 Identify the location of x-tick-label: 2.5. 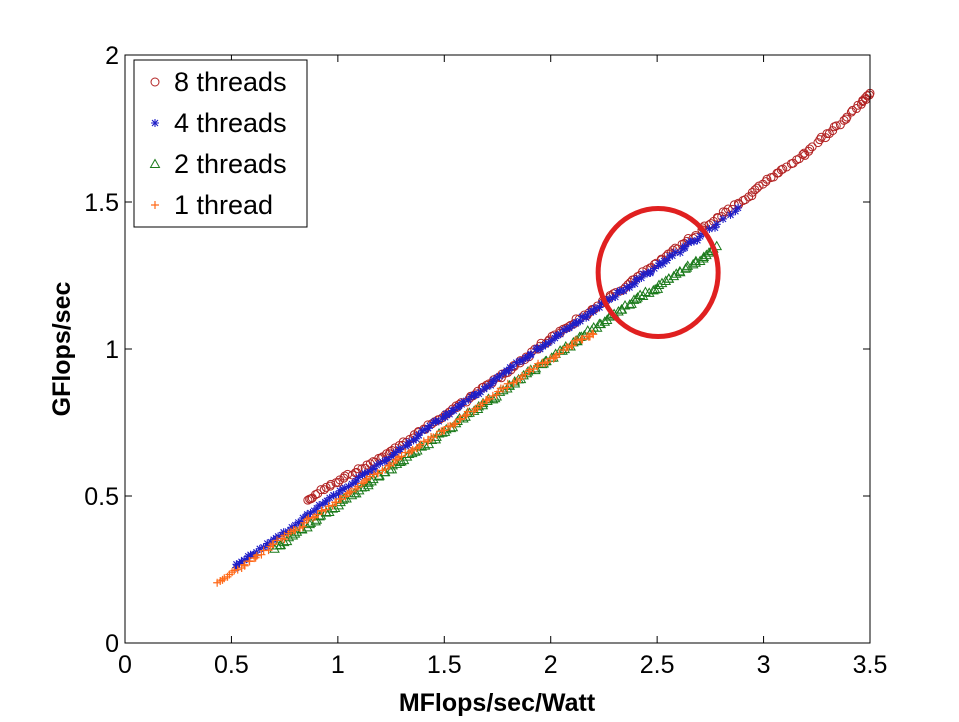
(657, 665).